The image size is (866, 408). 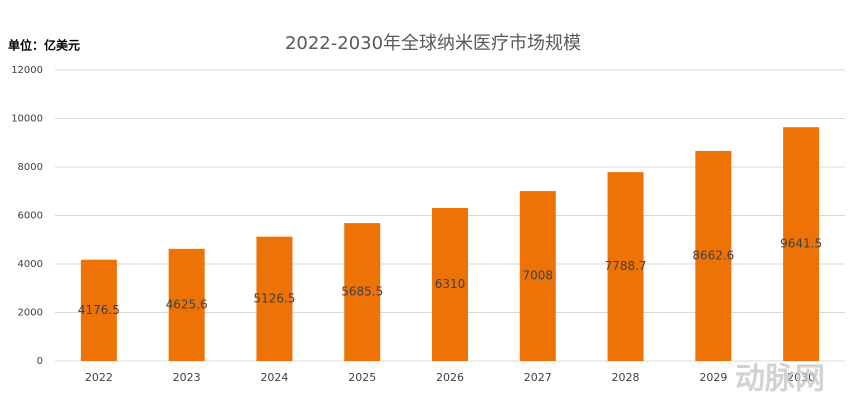 I want to click on data-label: 4625.6, so click(x=187, y=304).